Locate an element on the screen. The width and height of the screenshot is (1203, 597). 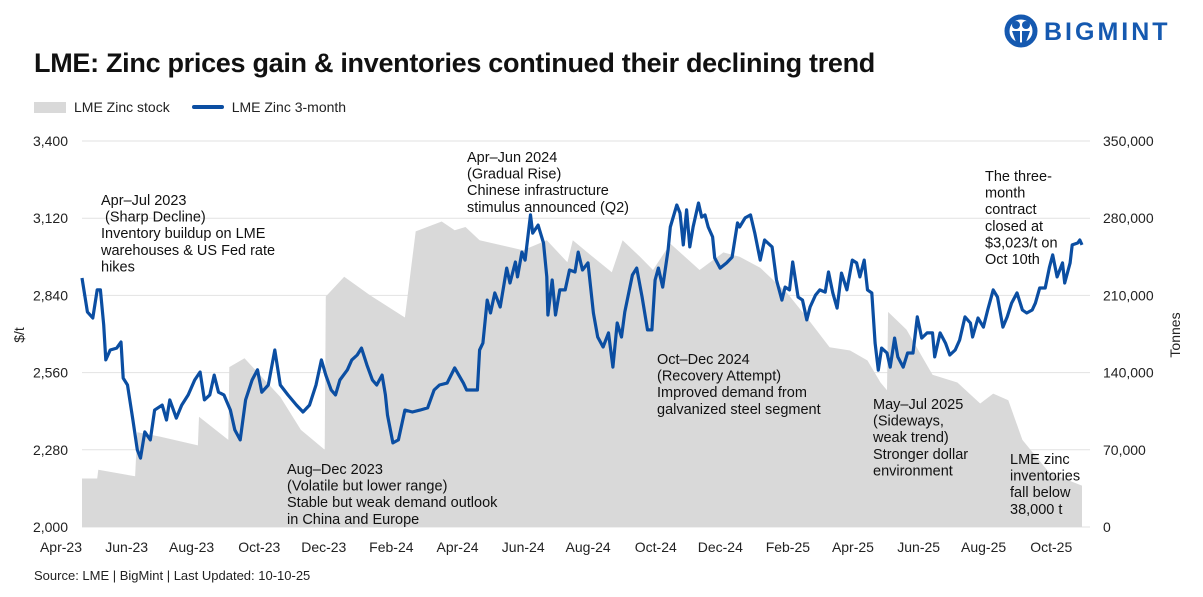
annotation-line: warehouses & US Fed rate is located at coordinates (187, 251).